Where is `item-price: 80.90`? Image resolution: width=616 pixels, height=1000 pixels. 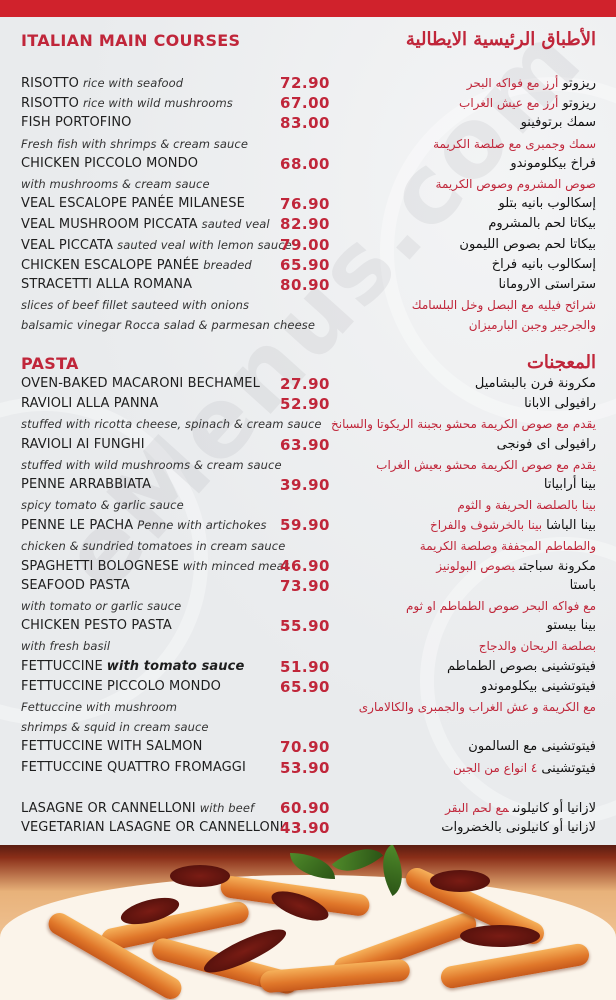 item-price: 80.90 is located at coordinates (305, 284).